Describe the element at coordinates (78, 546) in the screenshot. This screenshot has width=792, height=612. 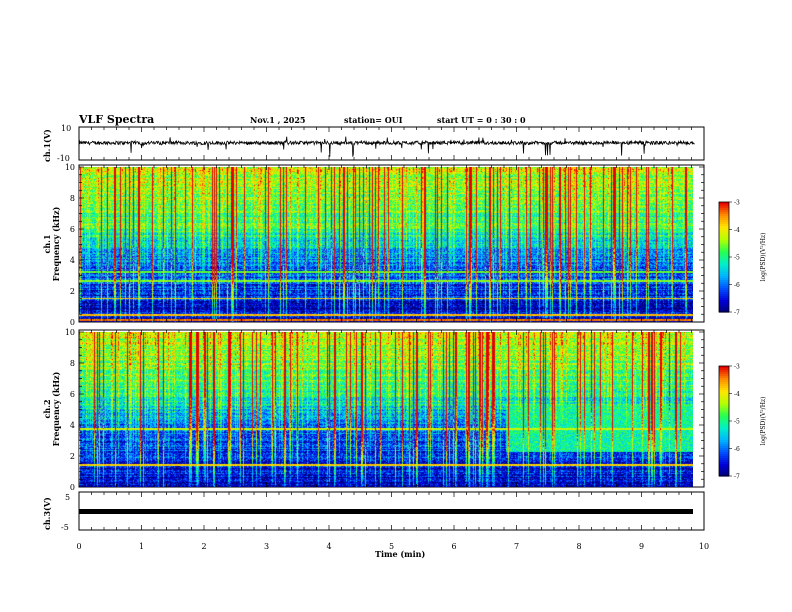
I see `x-tick-label: 0` at that location.